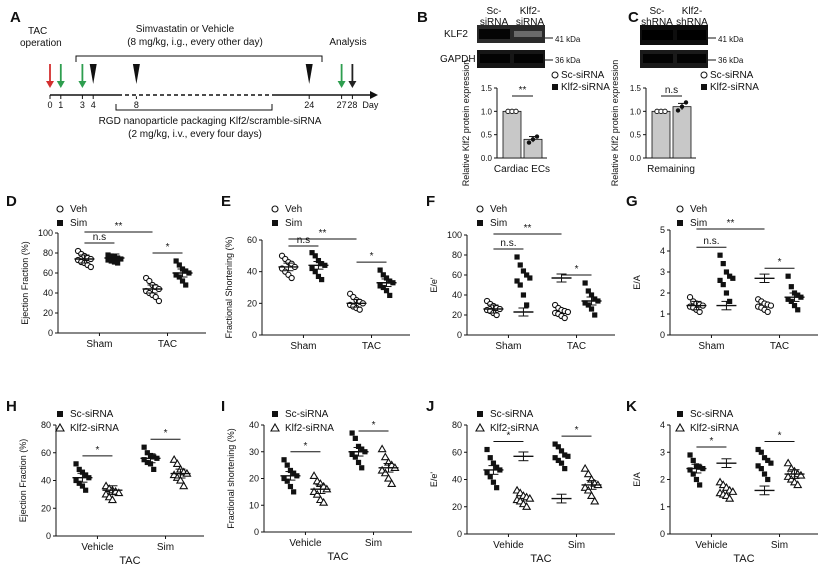 The height and width of the screenshot is (573, 825). I want to click on panel-letter: H, so click(11, 406).